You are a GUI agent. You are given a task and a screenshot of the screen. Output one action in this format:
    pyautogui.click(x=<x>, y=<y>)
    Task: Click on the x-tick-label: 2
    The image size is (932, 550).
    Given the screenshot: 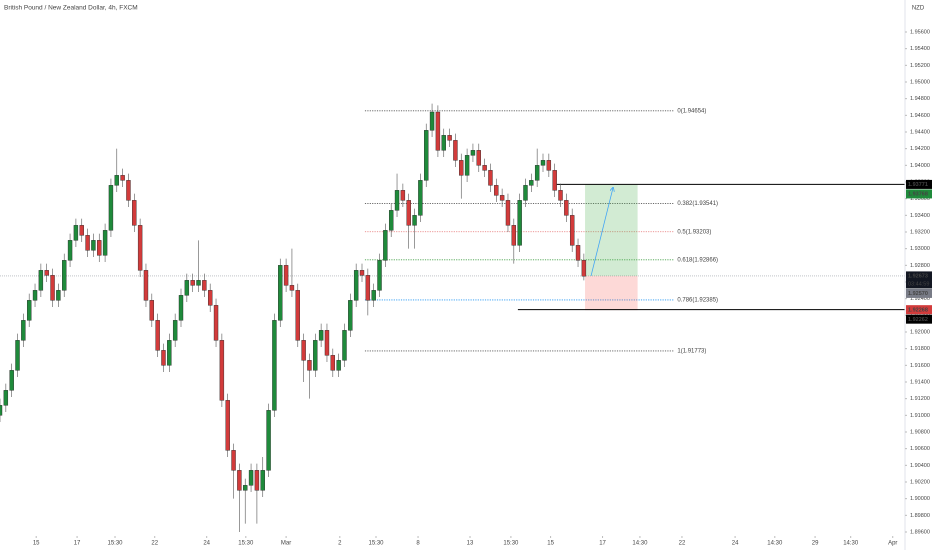 What is the action you would take?
    pyautogui.click(x=340, y=544)
    